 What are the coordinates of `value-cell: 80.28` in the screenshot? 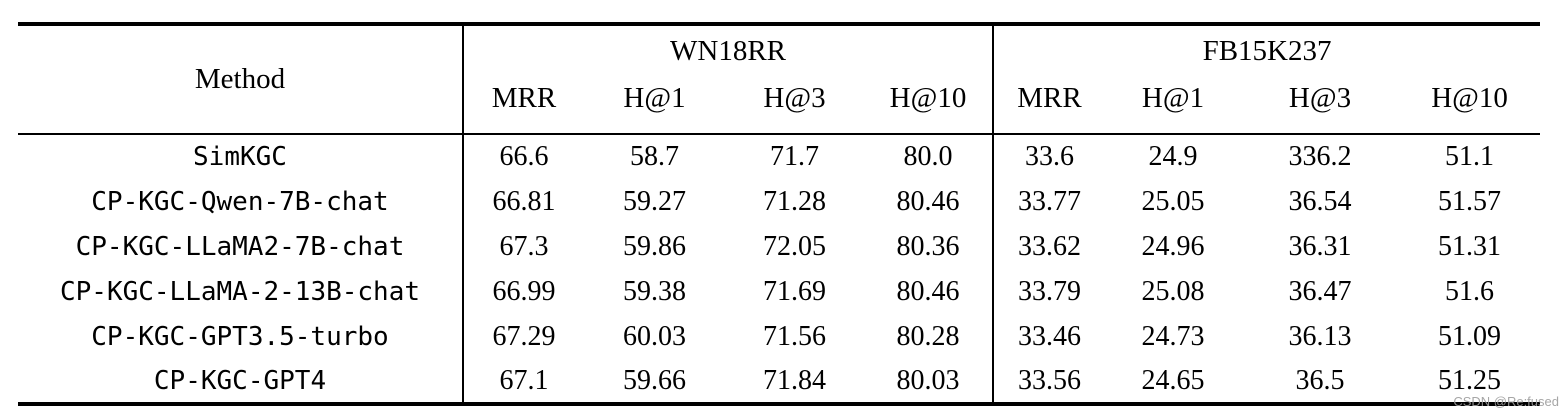 It's located at (928, 336).